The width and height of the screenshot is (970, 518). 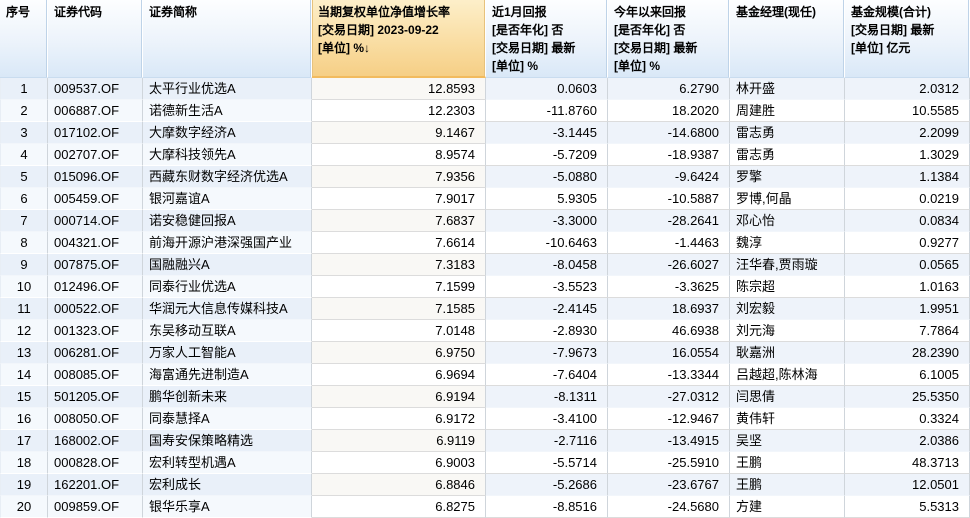 I want to click on cell-name: 同泰慧择A, so click(x=227, y=419).